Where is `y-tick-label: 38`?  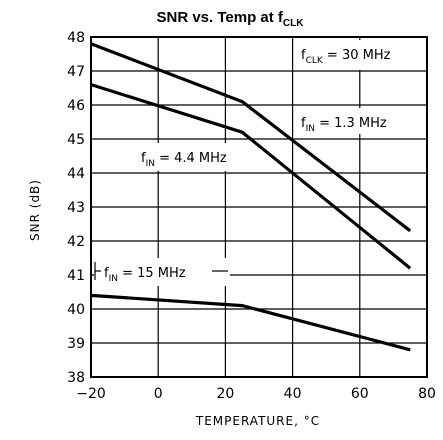
y-tick-label: 38 is located at coordinates (76, 378).